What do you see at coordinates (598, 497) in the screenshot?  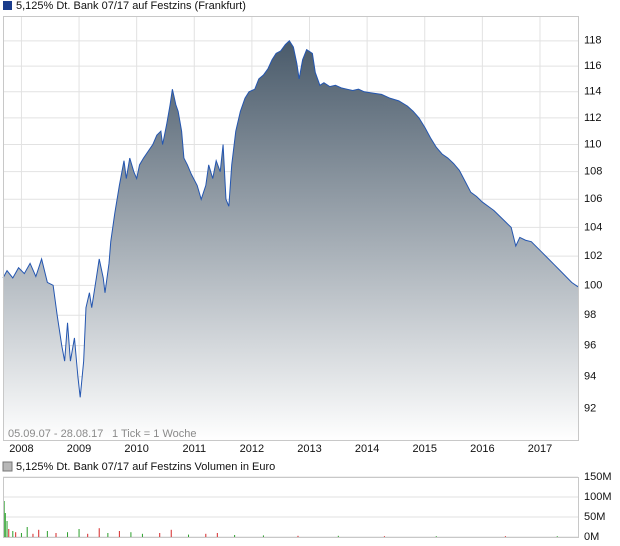 I see `y-tick-label: 100M` at bounding box center [598, 497].